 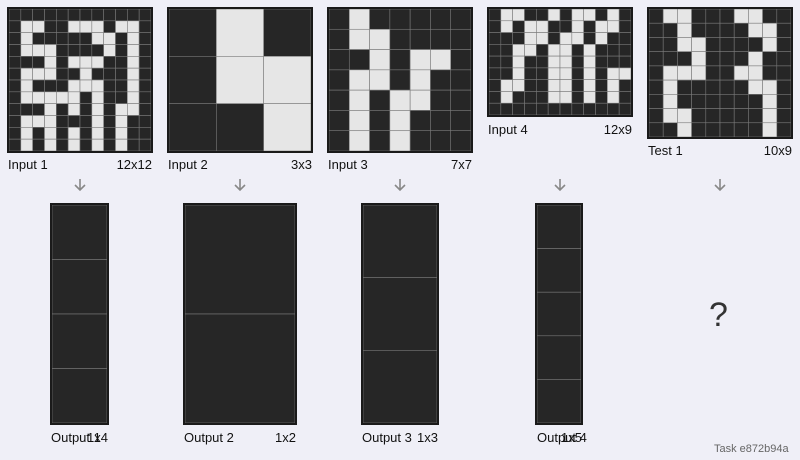 I want to click on output-label-4: Output 4, so click(x=562, y=437).